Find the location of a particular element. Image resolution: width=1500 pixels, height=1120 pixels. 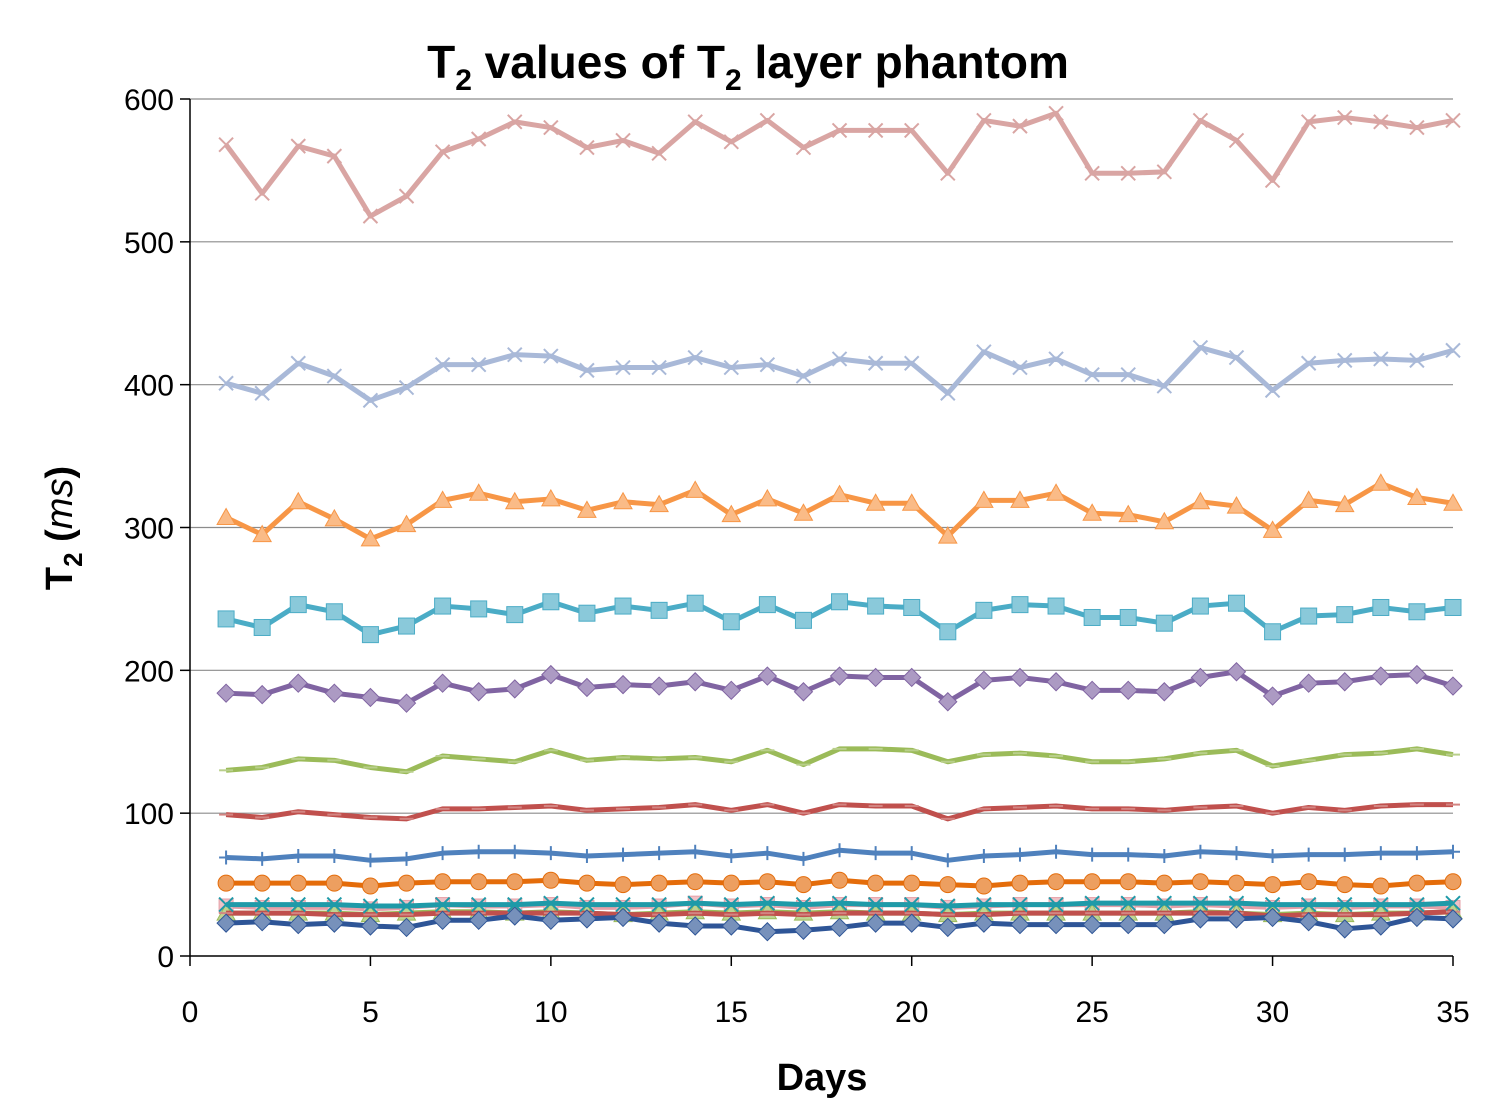

y-axis-title-open: ( is located at coordinates (60, 541).